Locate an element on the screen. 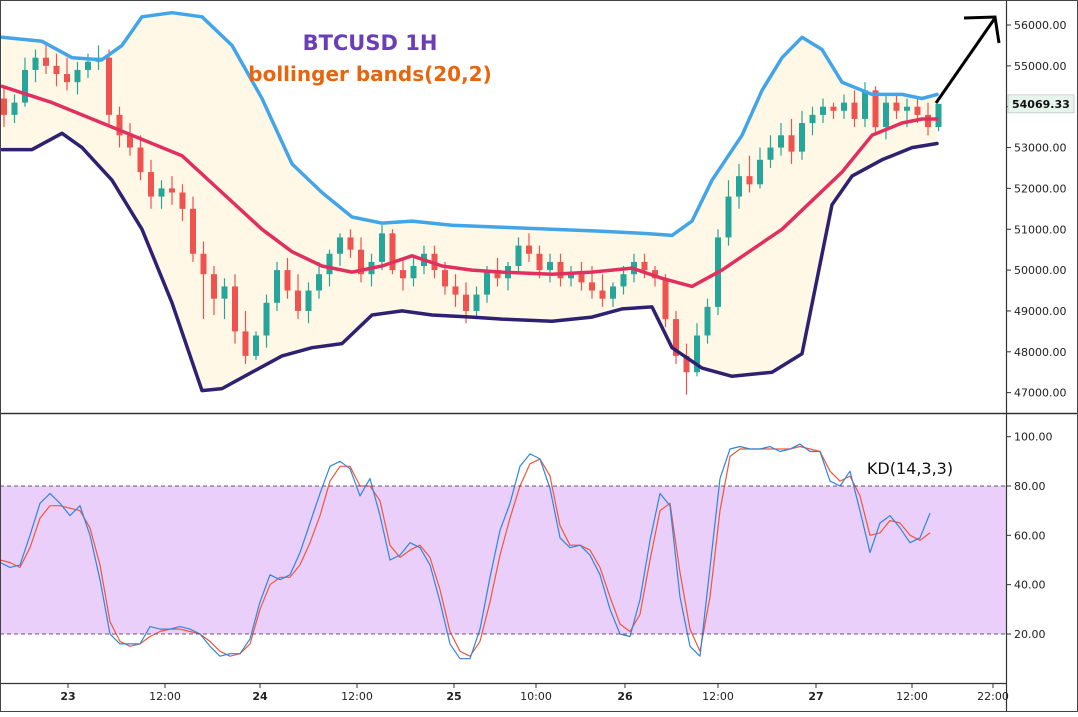  chart-subtitle: bollinger bands(20,2) is located at coordinates (369, 74).